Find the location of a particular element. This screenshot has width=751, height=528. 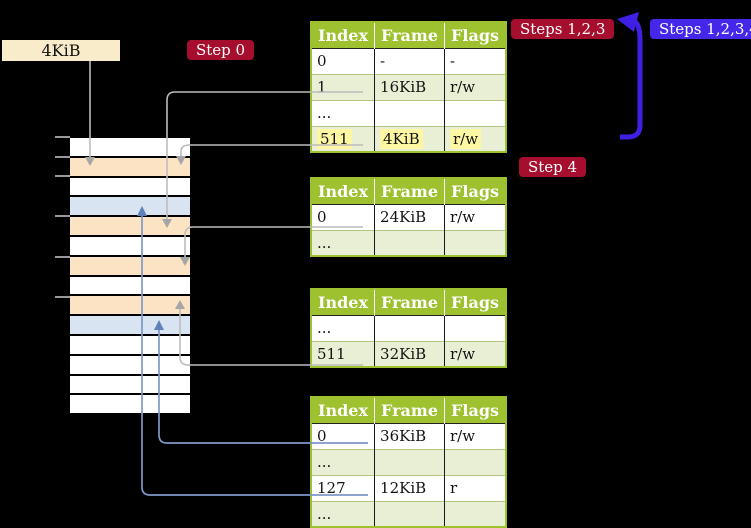

memory-column is located at coordinates (130, 277).